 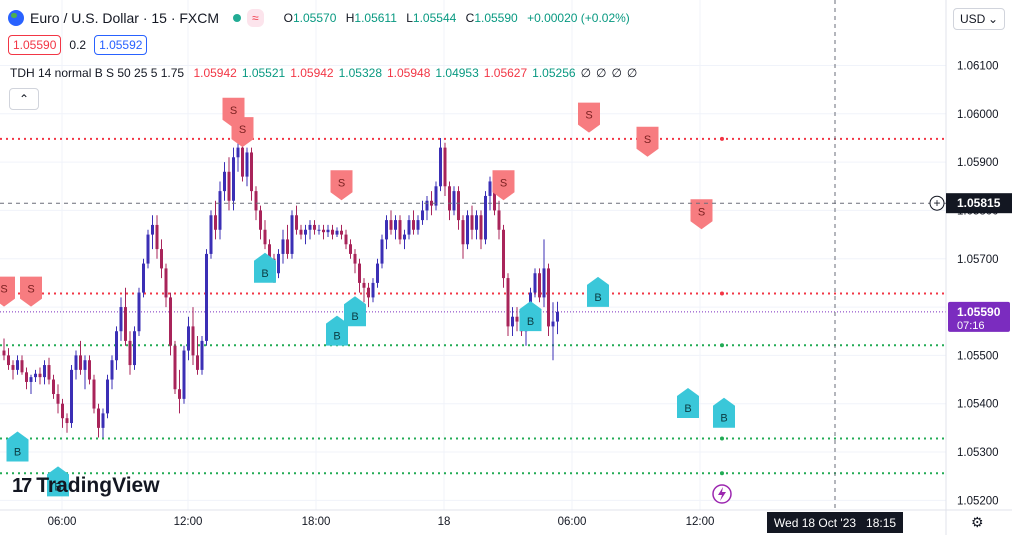 What do you see at coordinates (977, 522) in the screenshot?
I see `settings-icon: ⚙` at bounding box center [977, 522].